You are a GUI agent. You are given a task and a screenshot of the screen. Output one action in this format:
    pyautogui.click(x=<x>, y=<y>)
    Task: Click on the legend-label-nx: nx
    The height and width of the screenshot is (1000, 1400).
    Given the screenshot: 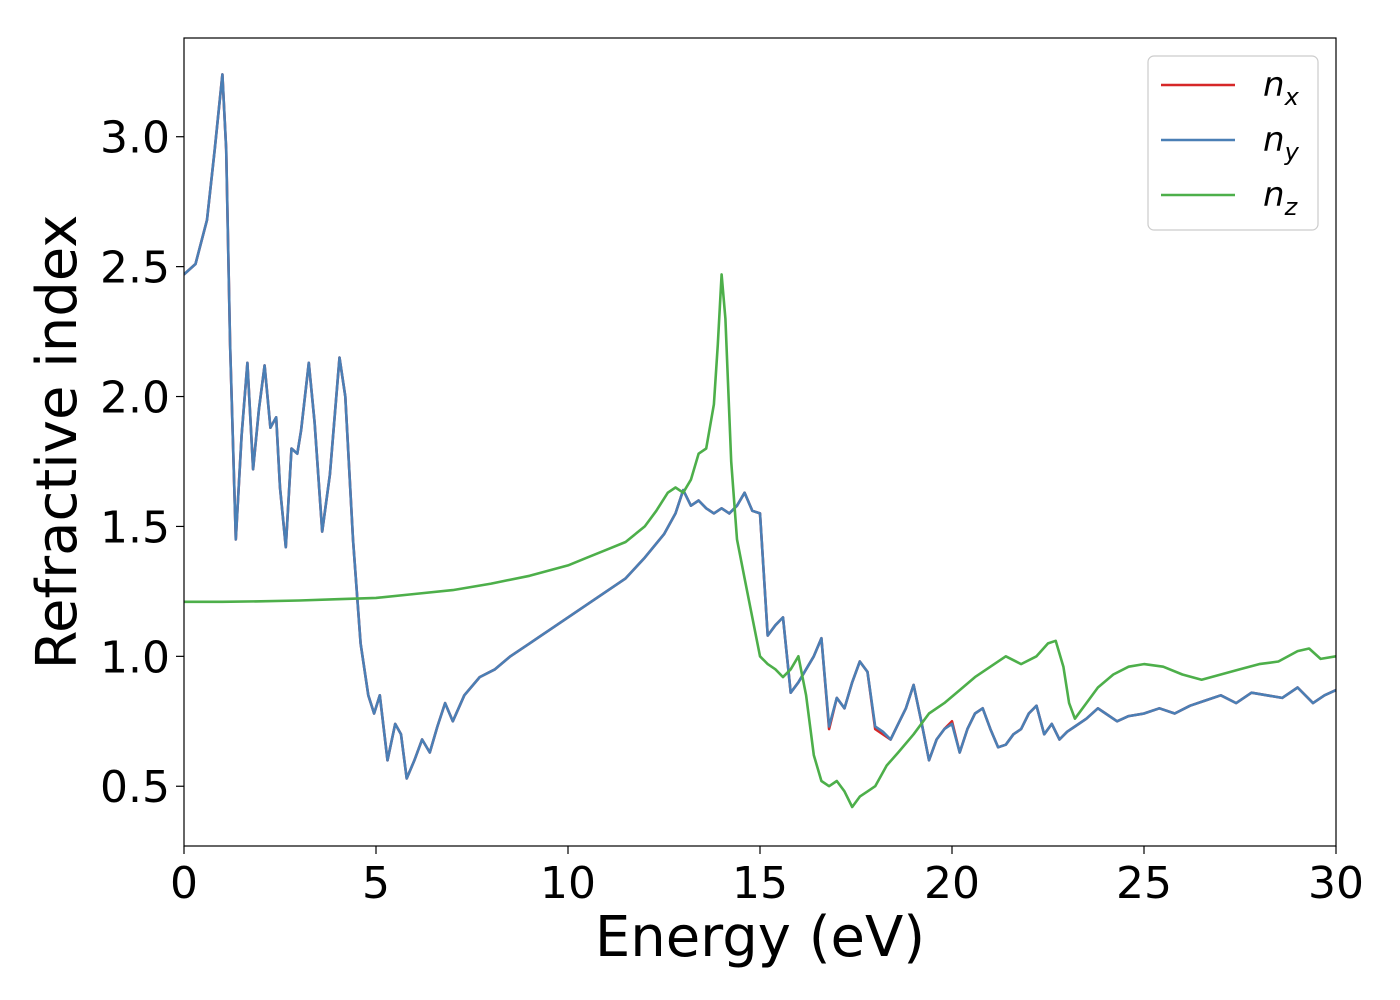 What is the action you would take?
    pyautogui.click(x=1281, y=88)
    